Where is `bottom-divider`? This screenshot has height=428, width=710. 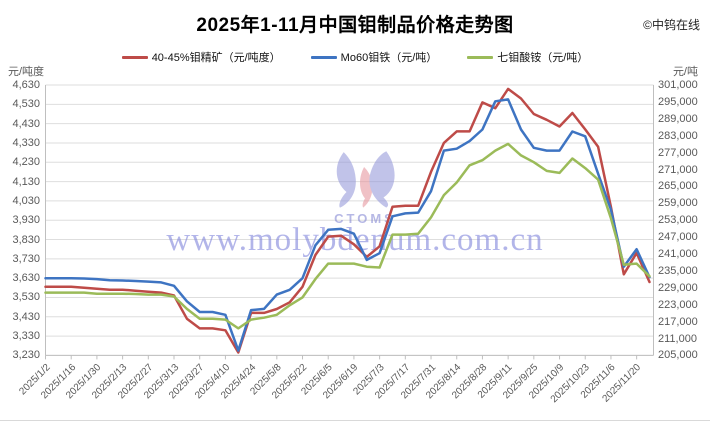
bottom-divider is located at coordinates (355, 420).